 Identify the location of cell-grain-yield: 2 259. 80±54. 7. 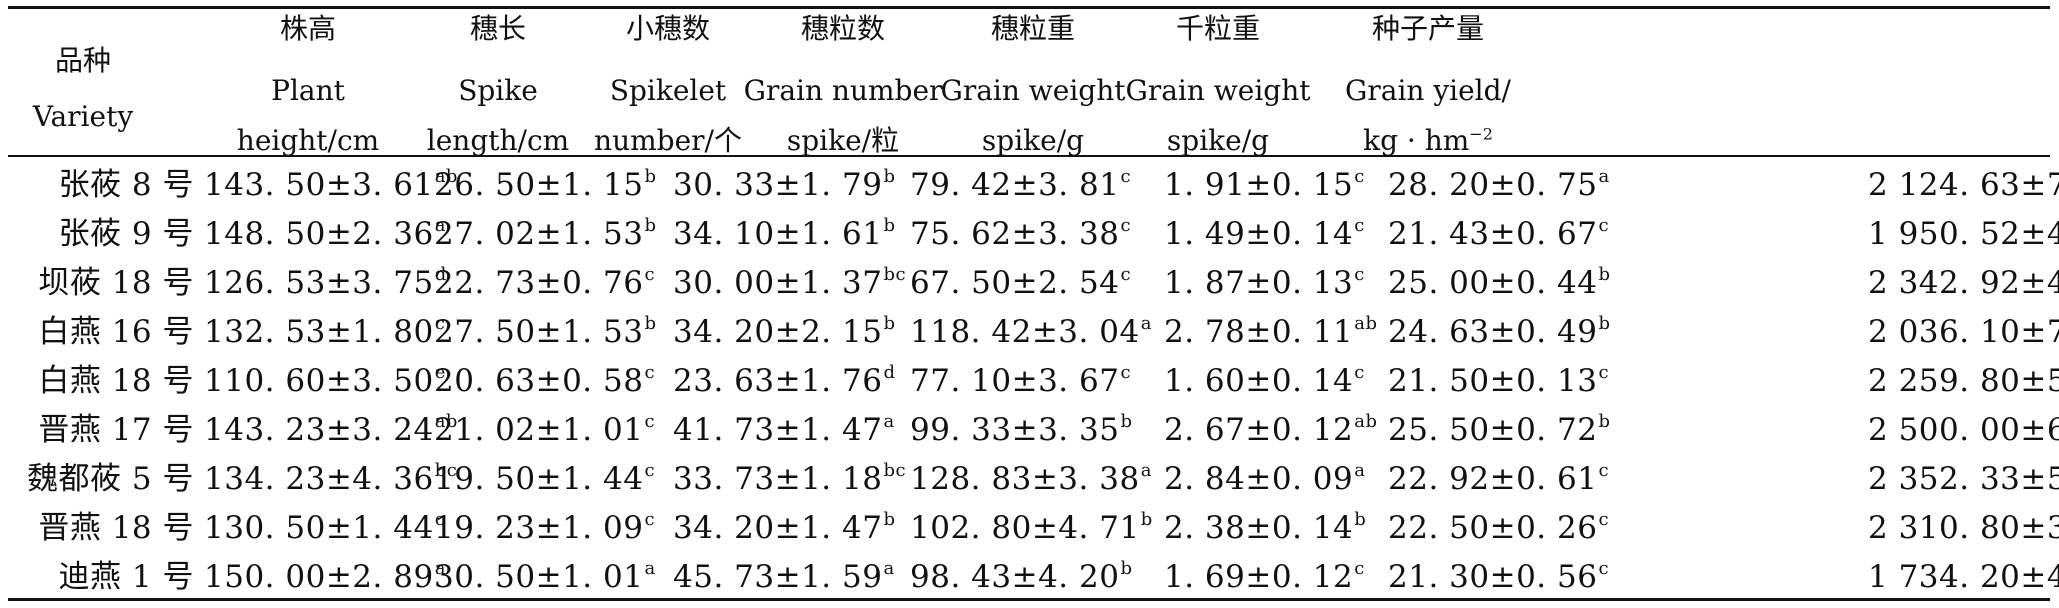
(1963, 381).